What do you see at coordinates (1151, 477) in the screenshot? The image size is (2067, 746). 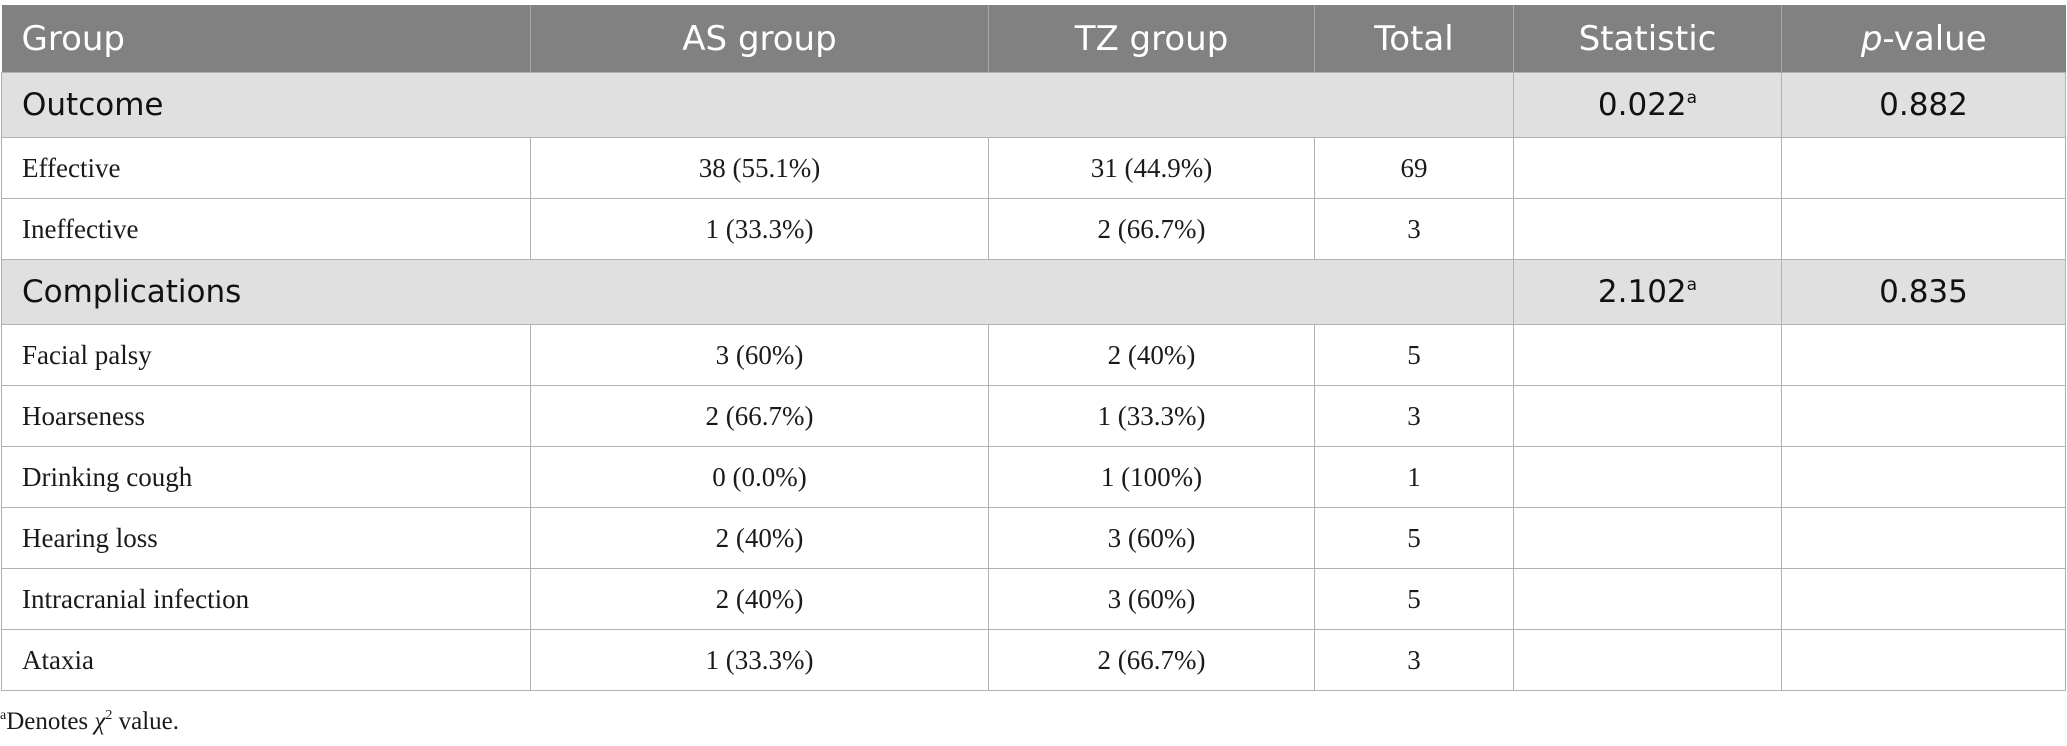 I see `cell-tz-group: 1 (100%)` at bounding box center [1151, 477].